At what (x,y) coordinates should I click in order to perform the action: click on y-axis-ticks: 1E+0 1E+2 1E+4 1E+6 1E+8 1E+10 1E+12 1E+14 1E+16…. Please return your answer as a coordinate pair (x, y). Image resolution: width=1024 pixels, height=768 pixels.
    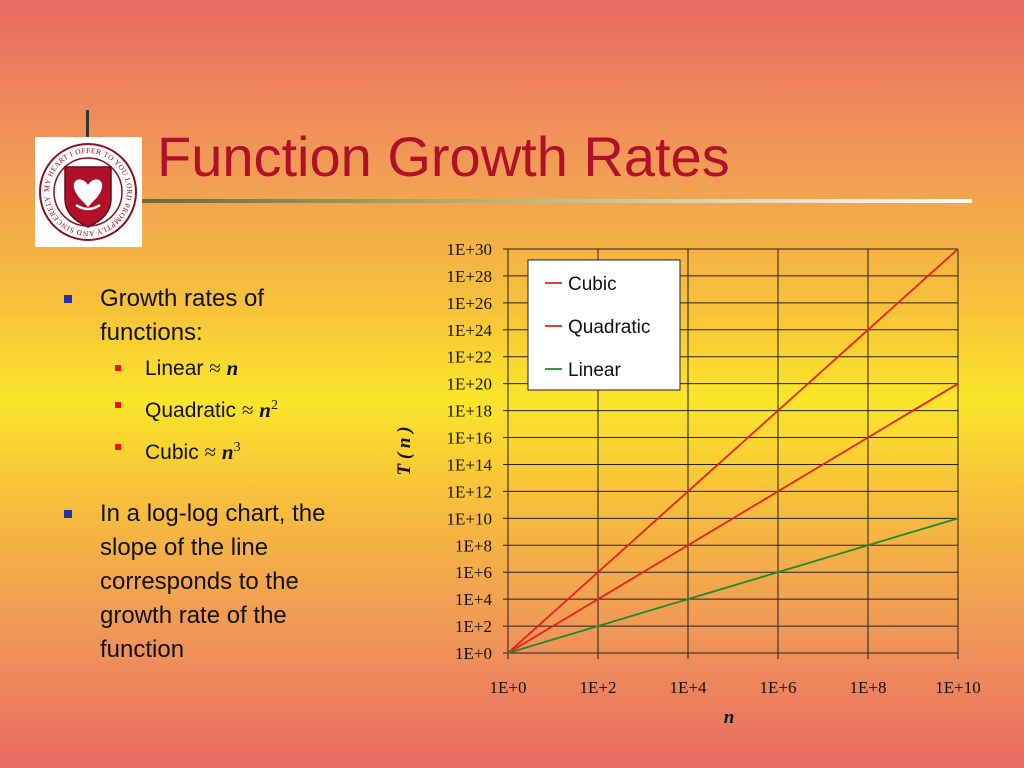
    Looking at the image, I should click on (470, 451).